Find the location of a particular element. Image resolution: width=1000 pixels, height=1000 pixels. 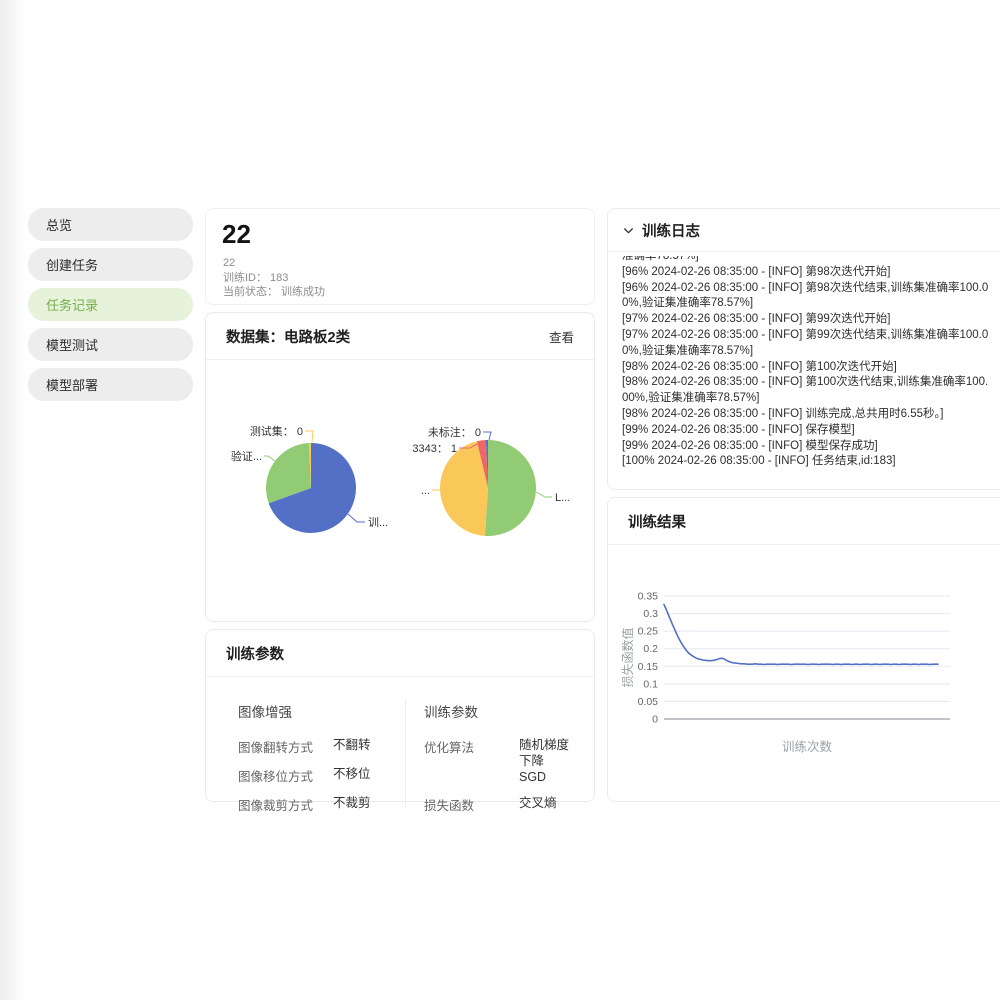

page-left-gradient is located at coordinates (13, 500).